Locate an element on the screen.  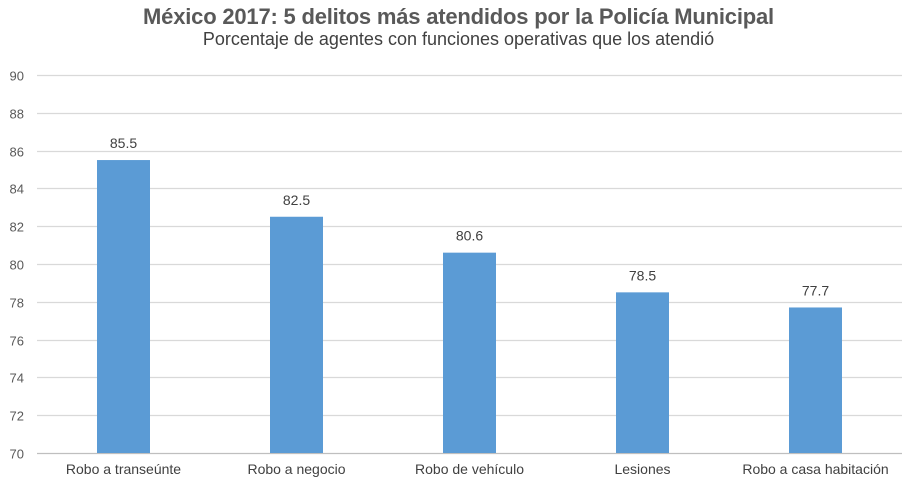
data-label: 80.6 is located at coordinates (469, 236).